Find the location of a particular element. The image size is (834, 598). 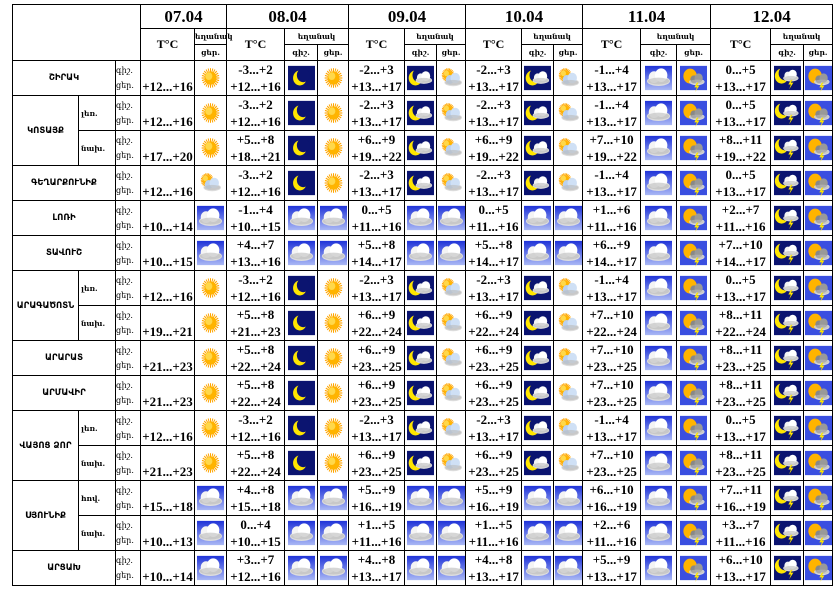

night-label: գիշ. is located at coordinates (124, 175).